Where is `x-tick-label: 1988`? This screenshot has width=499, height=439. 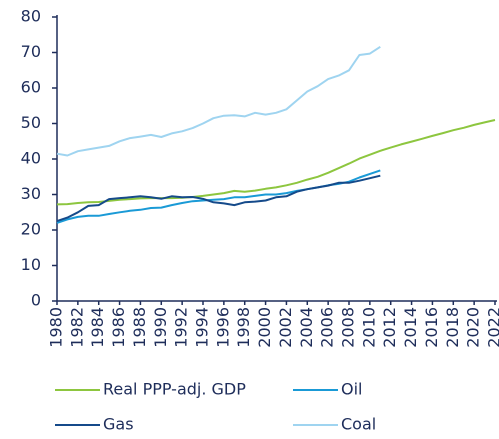
x-tick-label: 1988 is located at coordinates (139, 327).